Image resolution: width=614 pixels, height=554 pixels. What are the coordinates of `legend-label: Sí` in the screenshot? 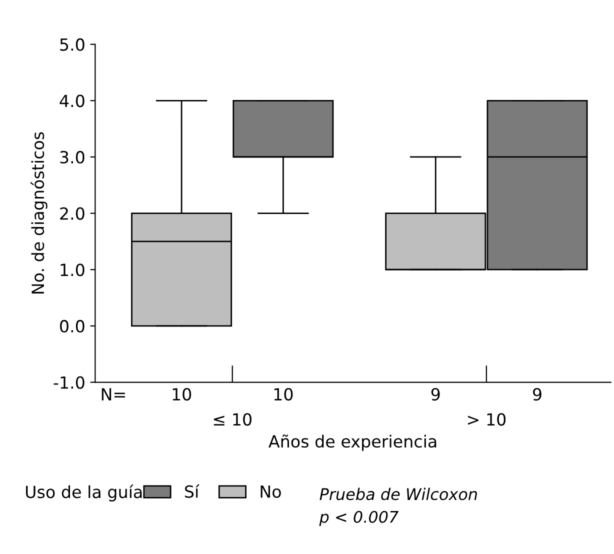 It's located at (192, 491).